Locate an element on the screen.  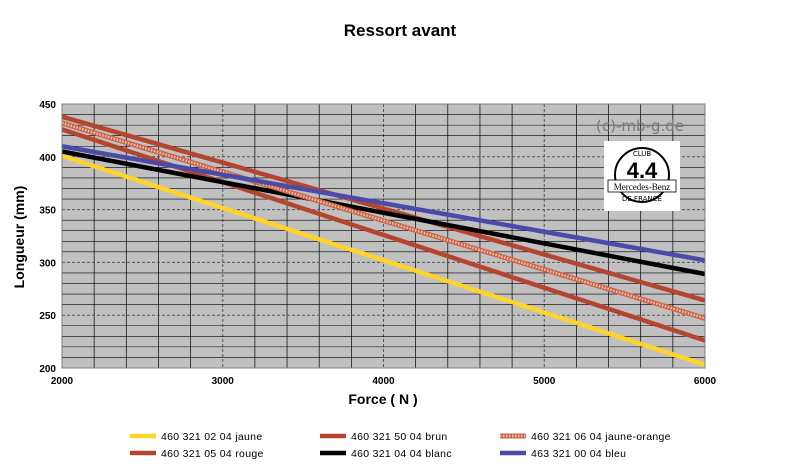
legend-label: 460 321 04 04 blanc is located at coordinates (401, 454).